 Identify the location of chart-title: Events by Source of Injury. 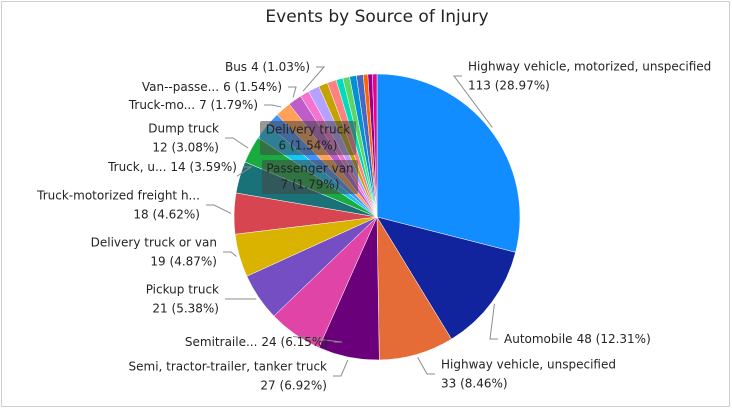
(376, 17).